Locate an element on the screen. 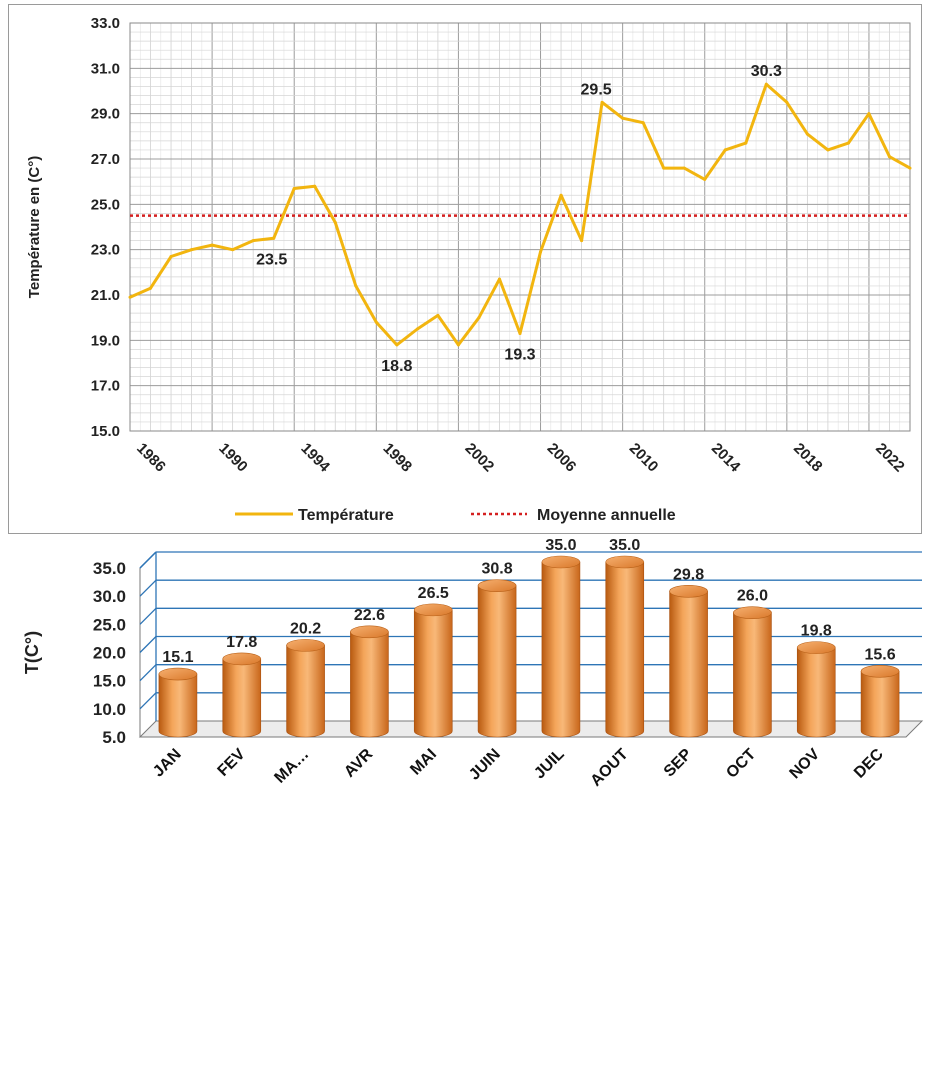 The height and width of the screenshot is (1068, 928). data-label: 26.0 is located at coordinates (752, 596).